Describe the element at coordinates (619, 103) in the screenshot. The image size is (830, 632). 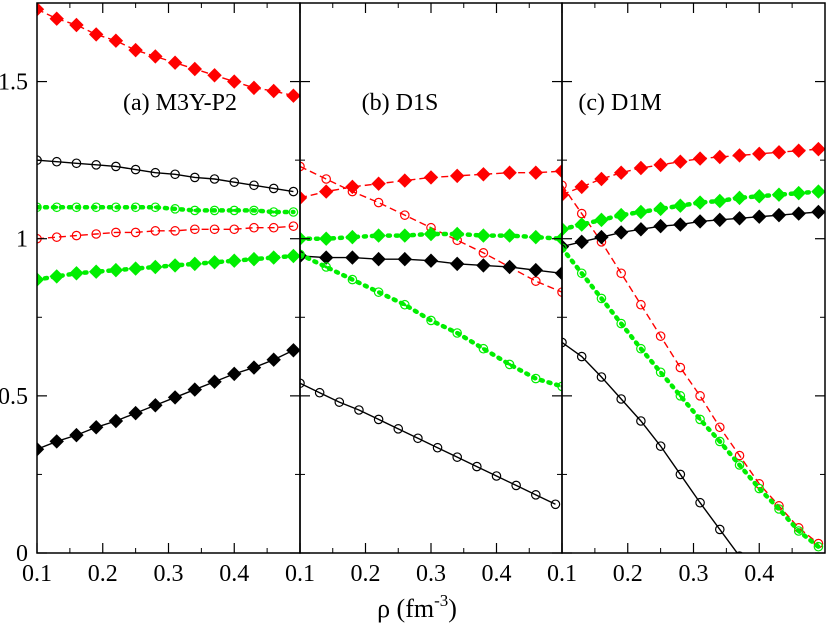
I see `panel-label-3: (c) D1M` at that location.